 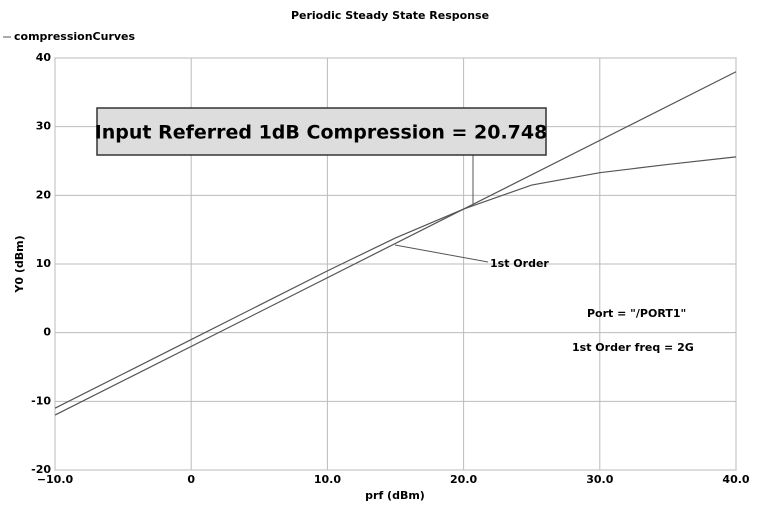 I want to click on y-tick-label: 30, so click(x=44, y=126).